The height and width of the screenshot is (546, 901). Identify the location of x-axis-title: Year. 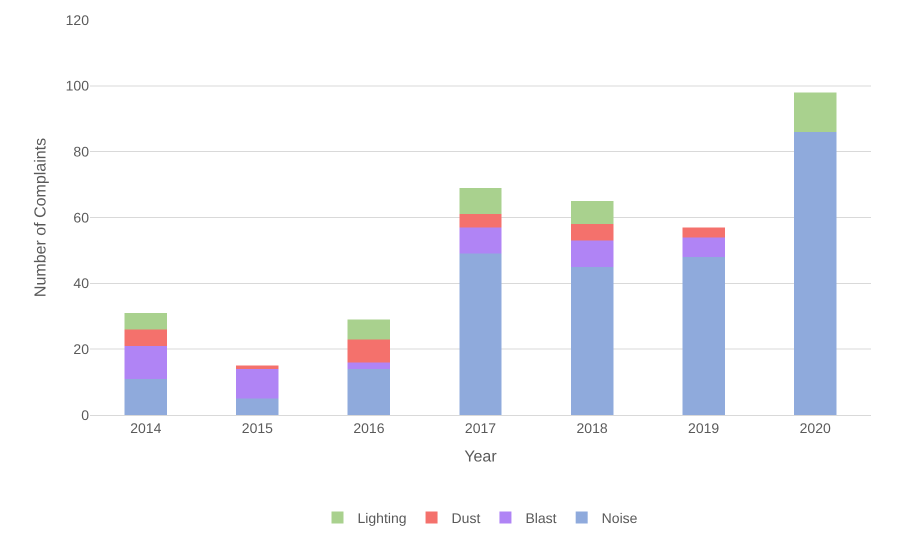
(481, 457).